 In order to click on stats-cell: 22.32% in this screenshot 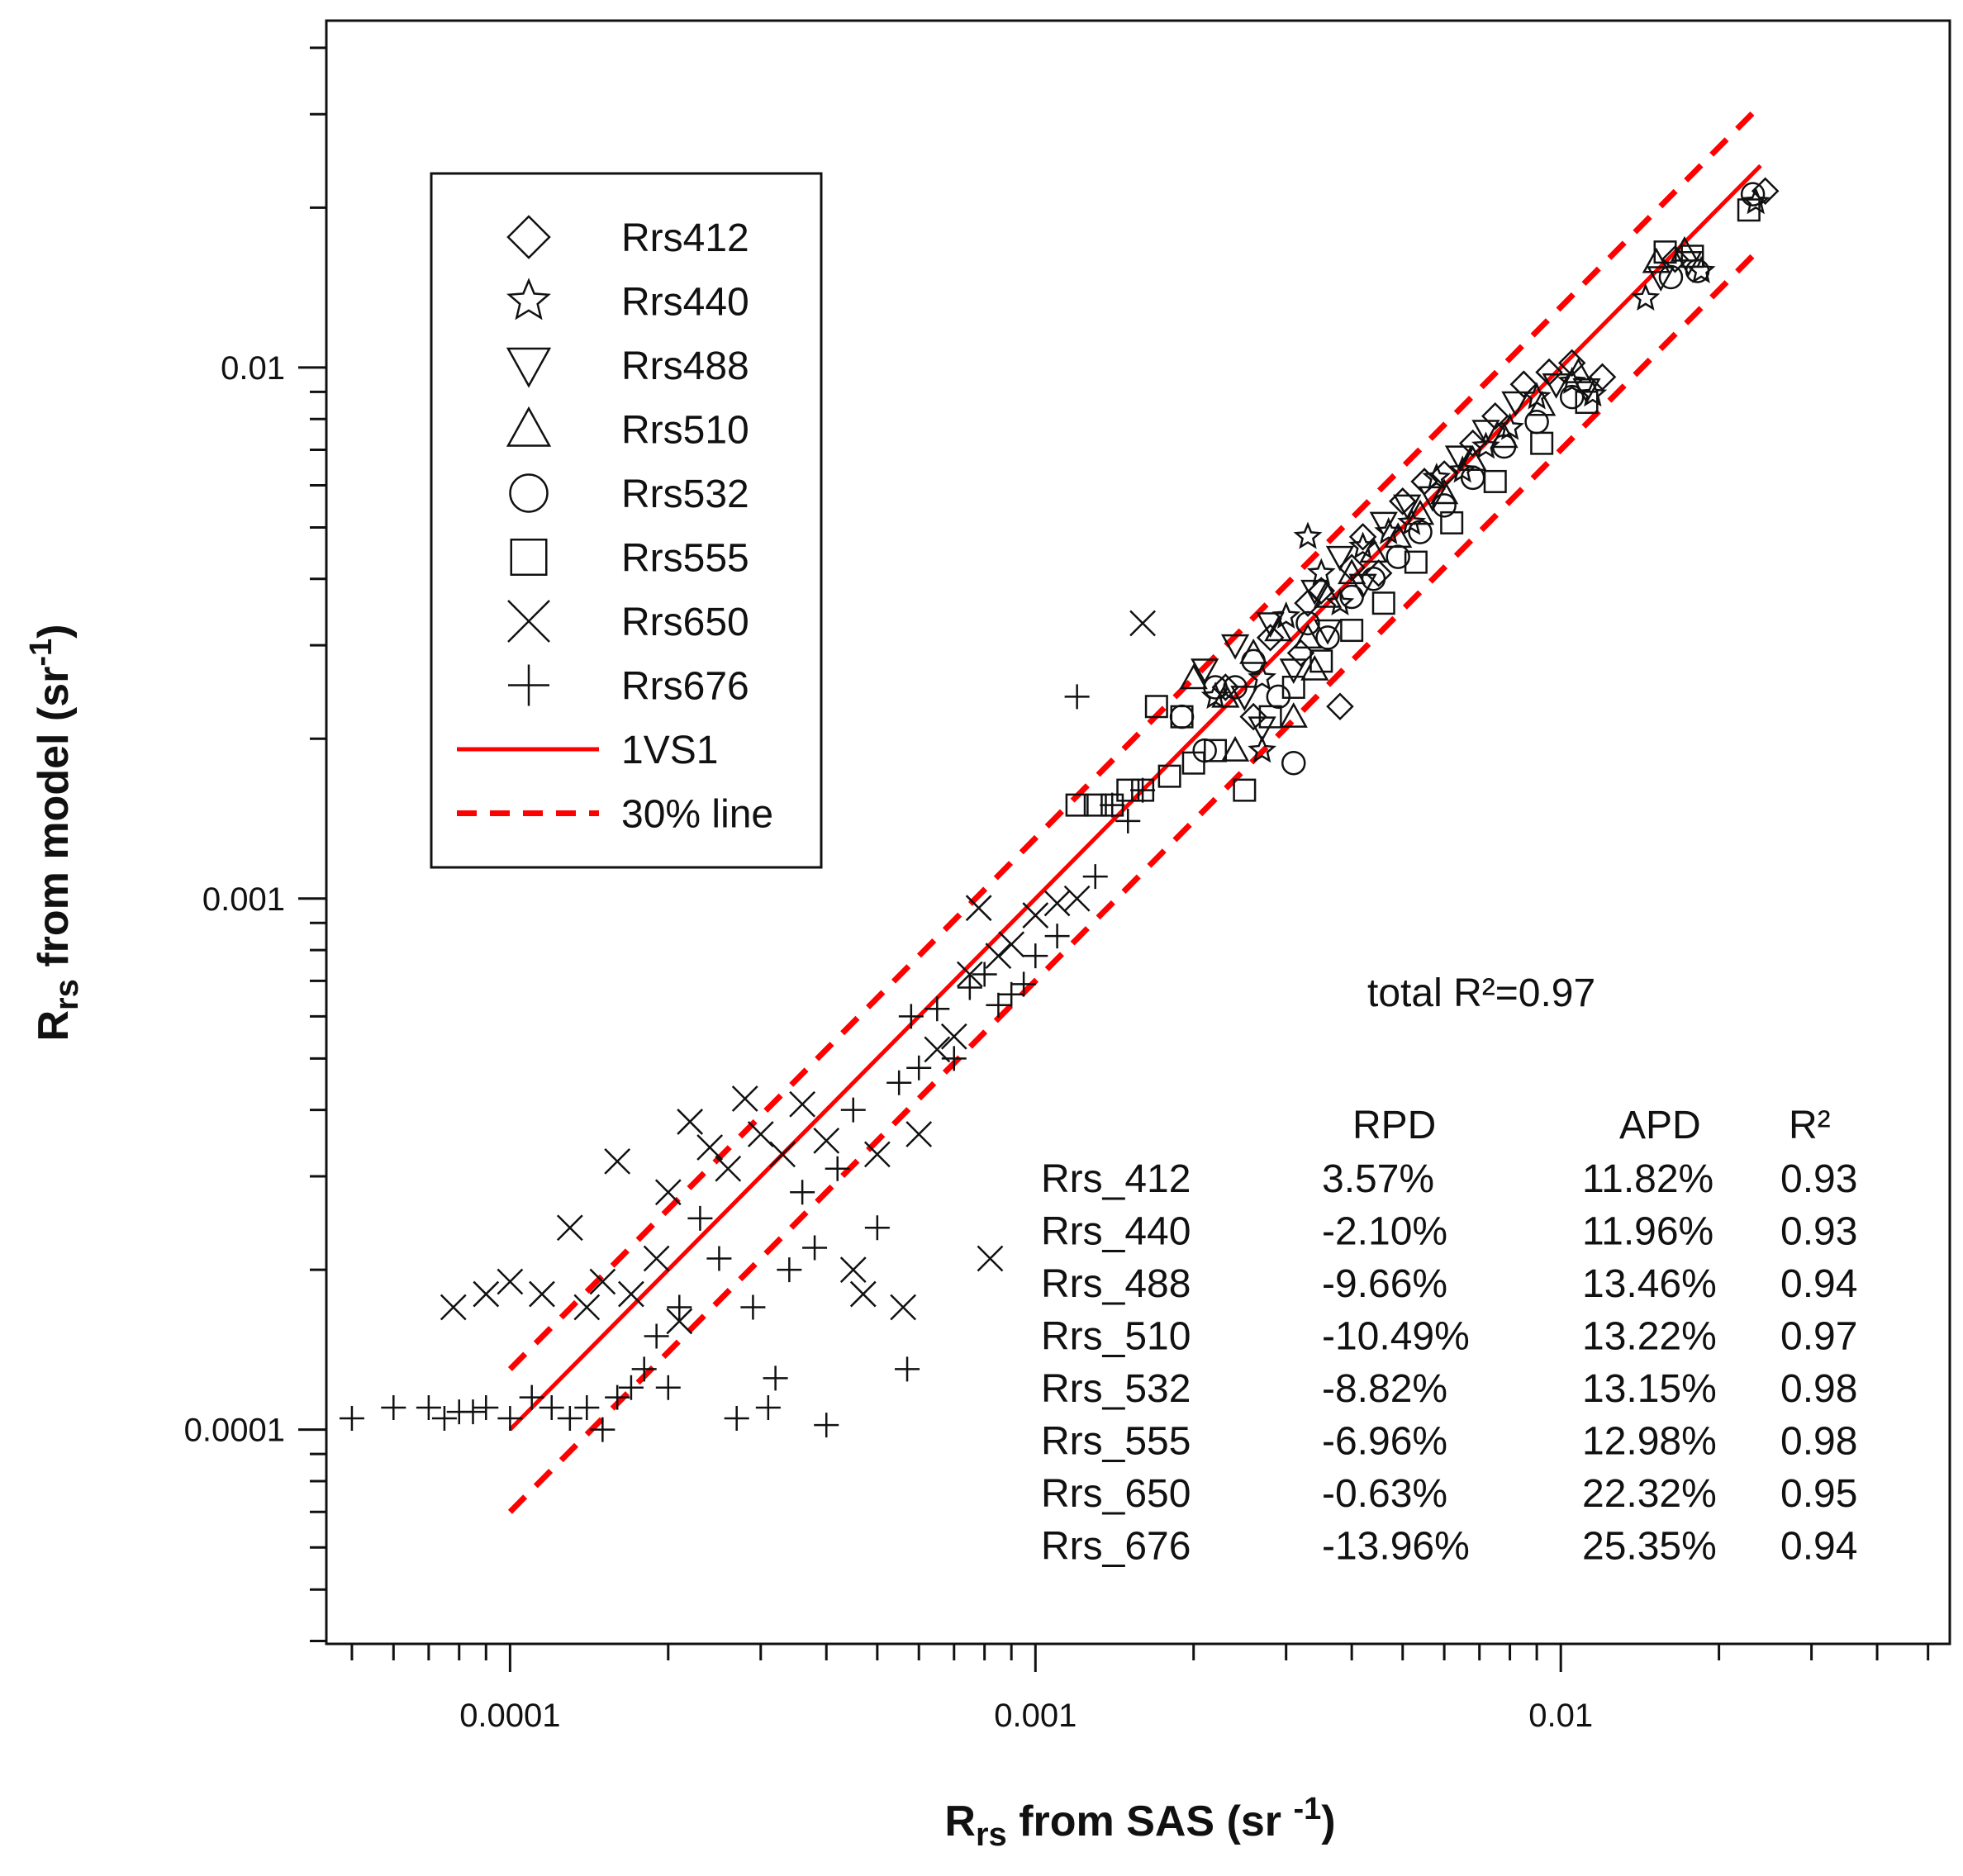, I will do `click(1649, 1494)`.